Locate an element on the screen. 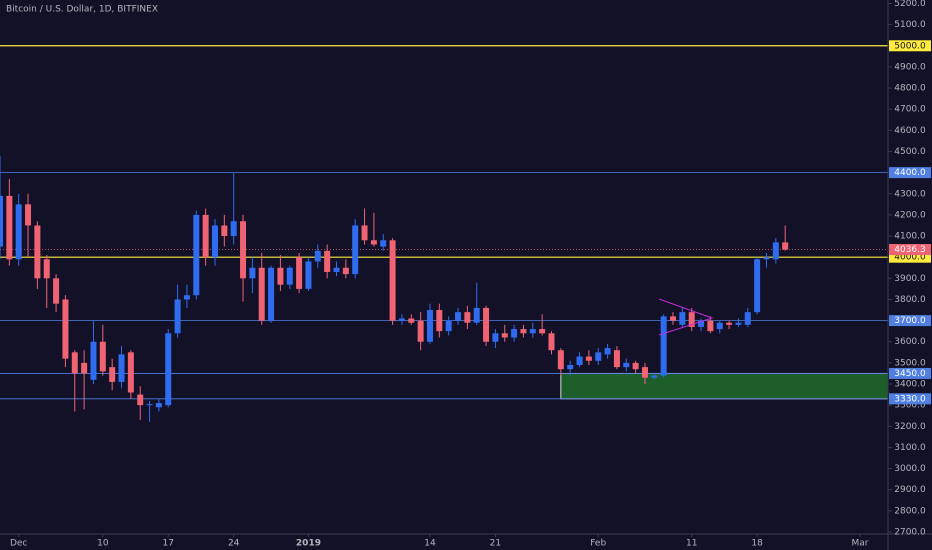 The image size is (932, 550). y-tick-label: 5200.0 is located at coordinates (910, 4).